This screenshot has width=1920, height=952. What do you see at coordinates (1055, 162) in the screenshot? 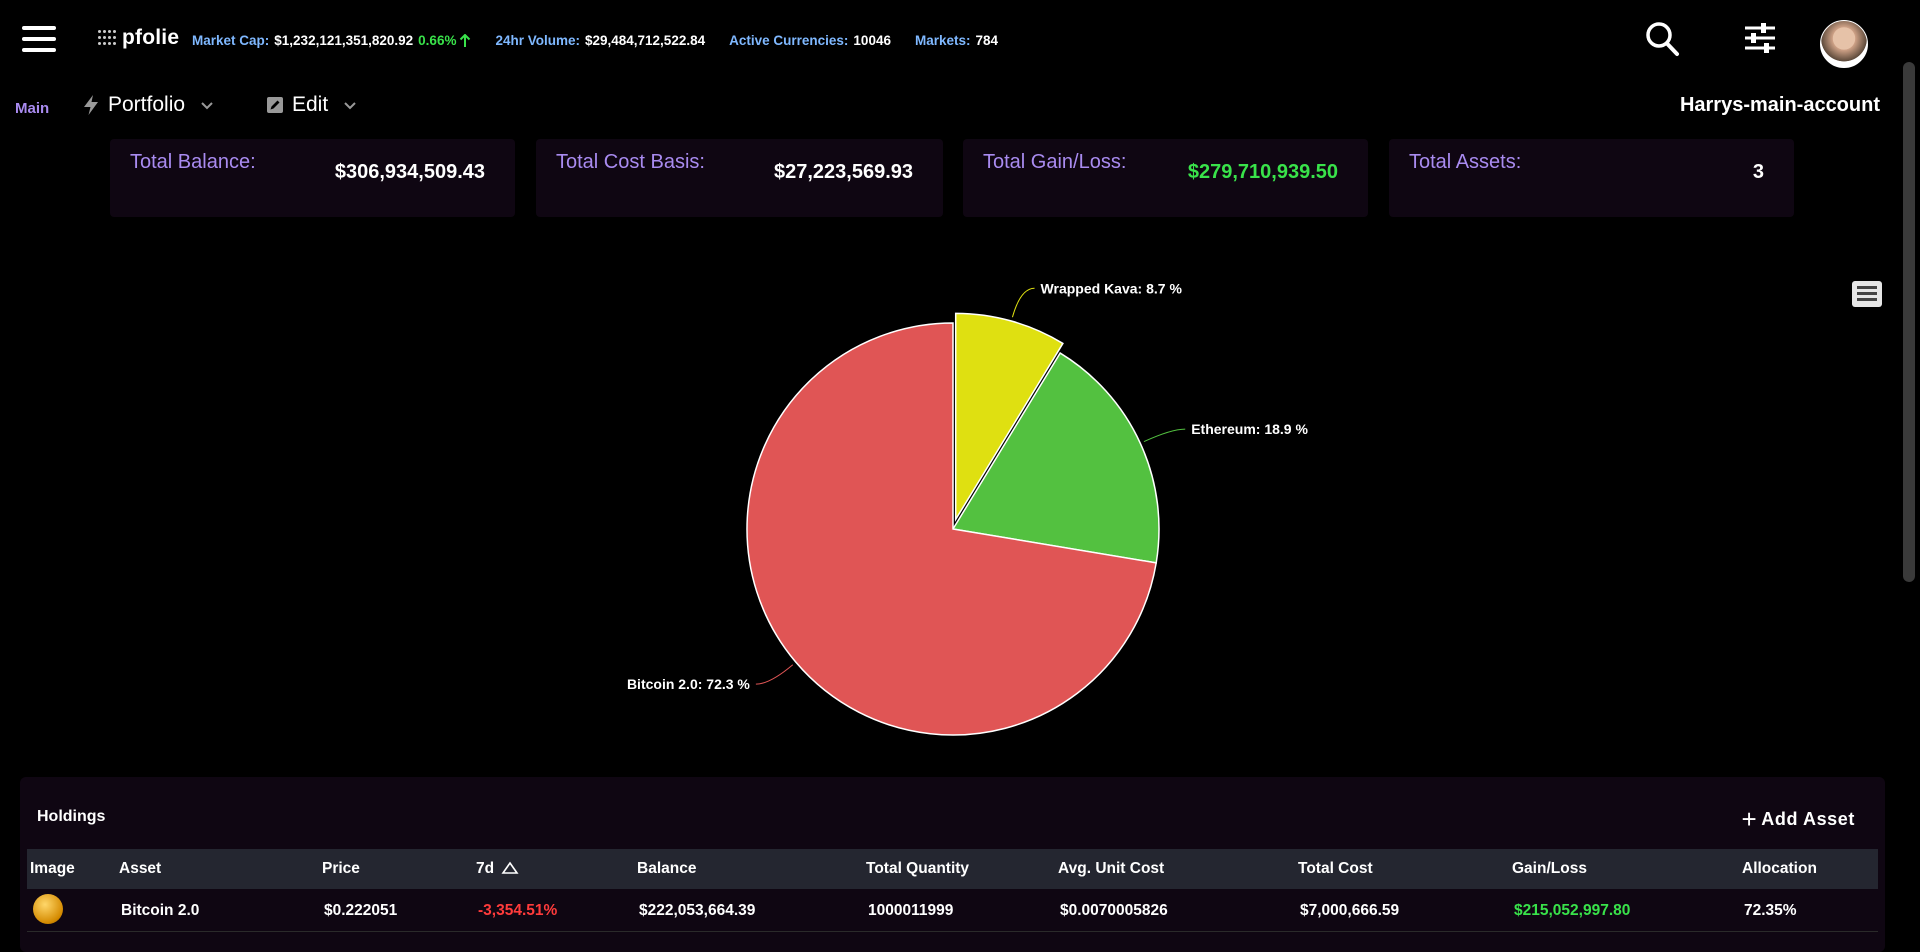
I see `card-label: Total Gain/Loss:` at bounding box center [1055, 162].